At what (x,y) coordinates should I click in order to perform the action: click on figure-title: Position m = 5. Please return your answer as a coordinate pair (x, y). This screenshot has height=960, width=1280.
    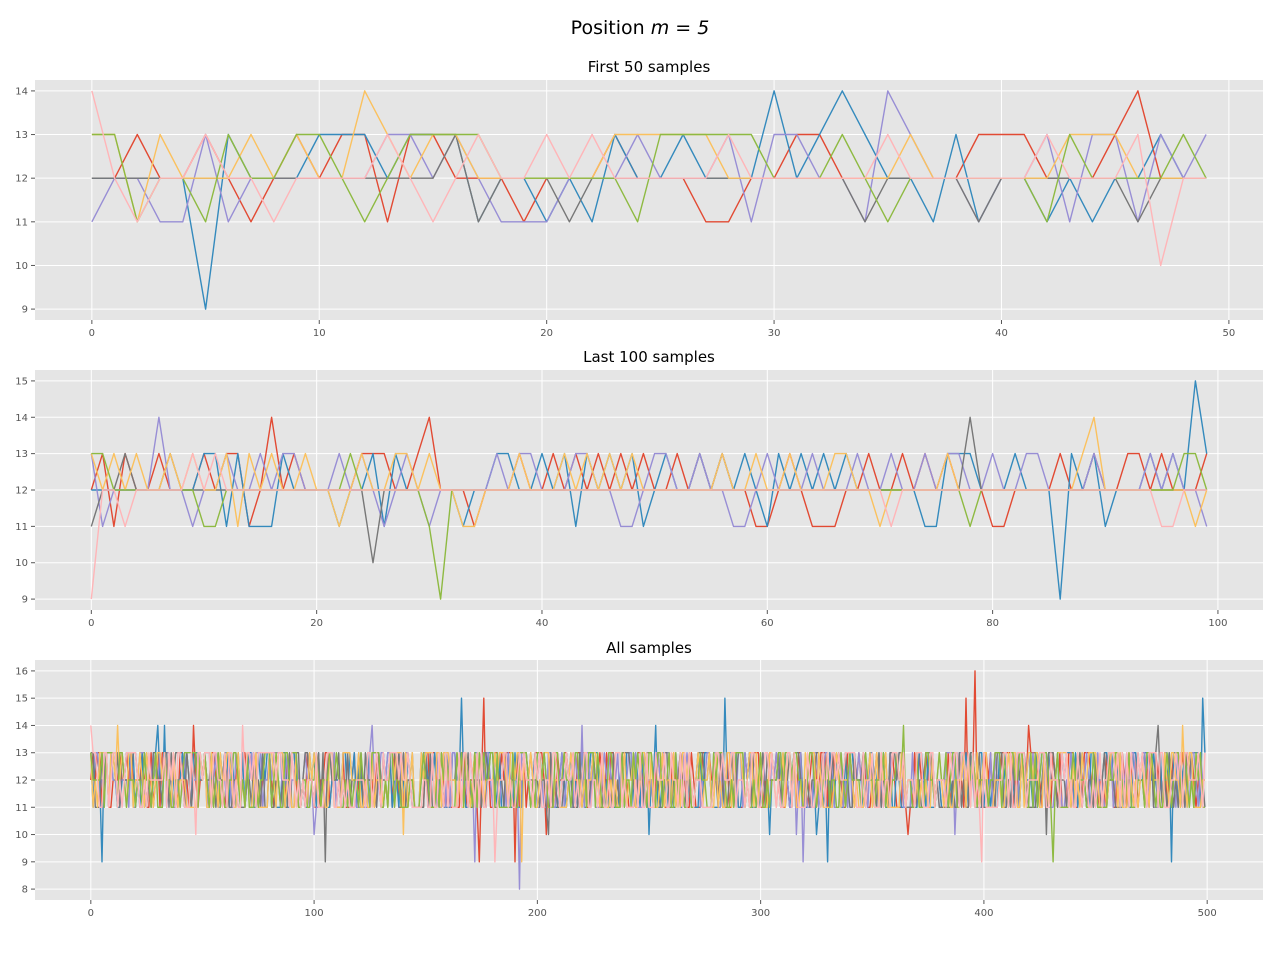
    Looking at the image, I should click on (640, 28).